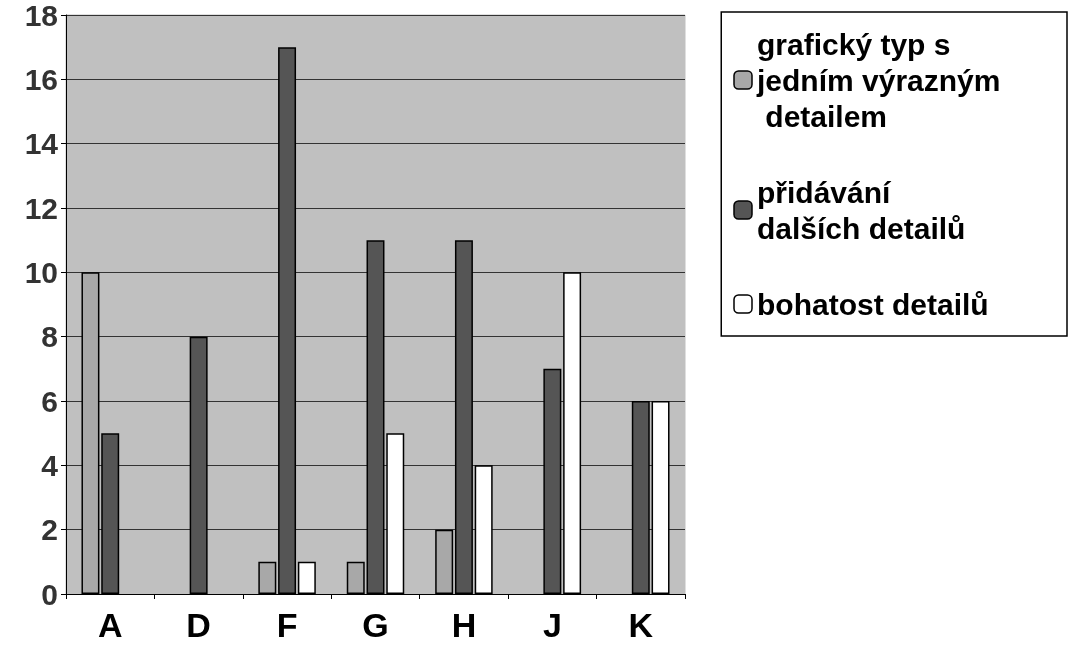 This screenshot has height=664, width=1075. I want to click on y-tick-label: 6, so click(49, 401).